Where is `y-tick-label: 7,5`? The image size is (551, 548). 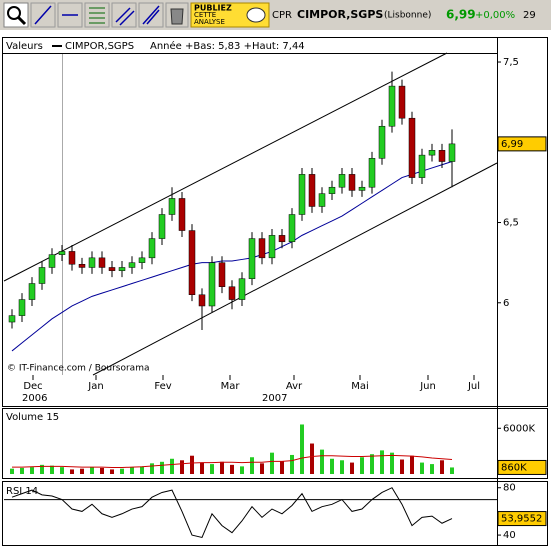 y-tick-label: 7,5 is located at coordinates (511, 62).